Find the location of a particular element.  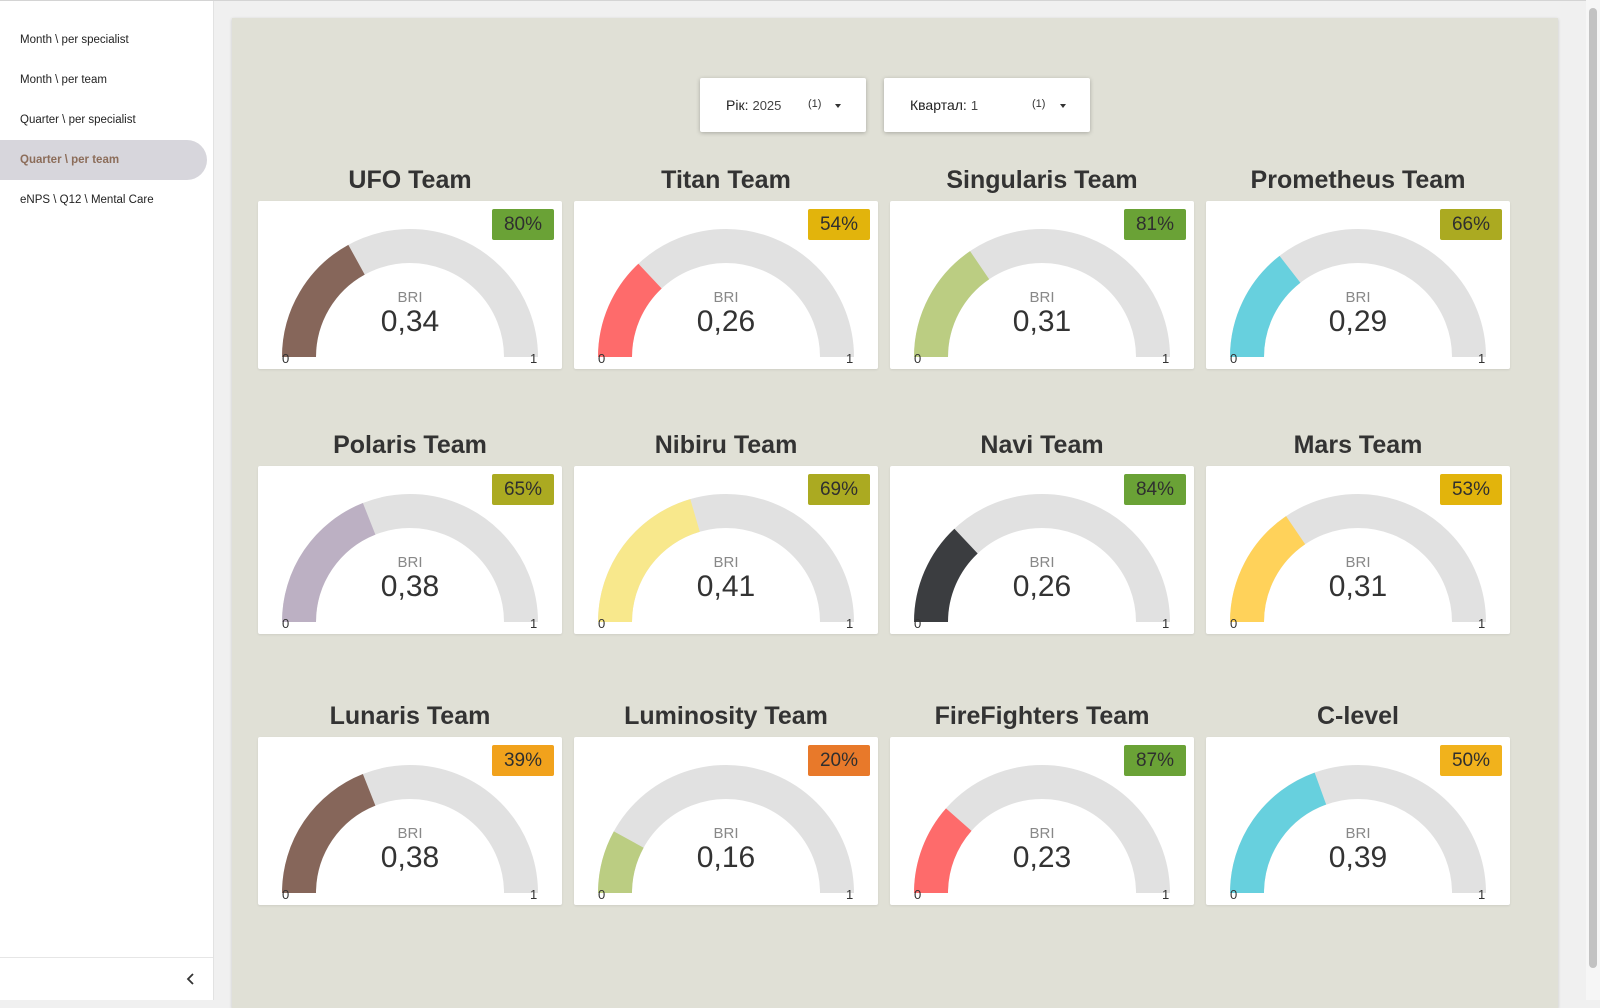

team-gauge-card: 69% BRI 0,41 0 1 is located at coordinates (726, 550).